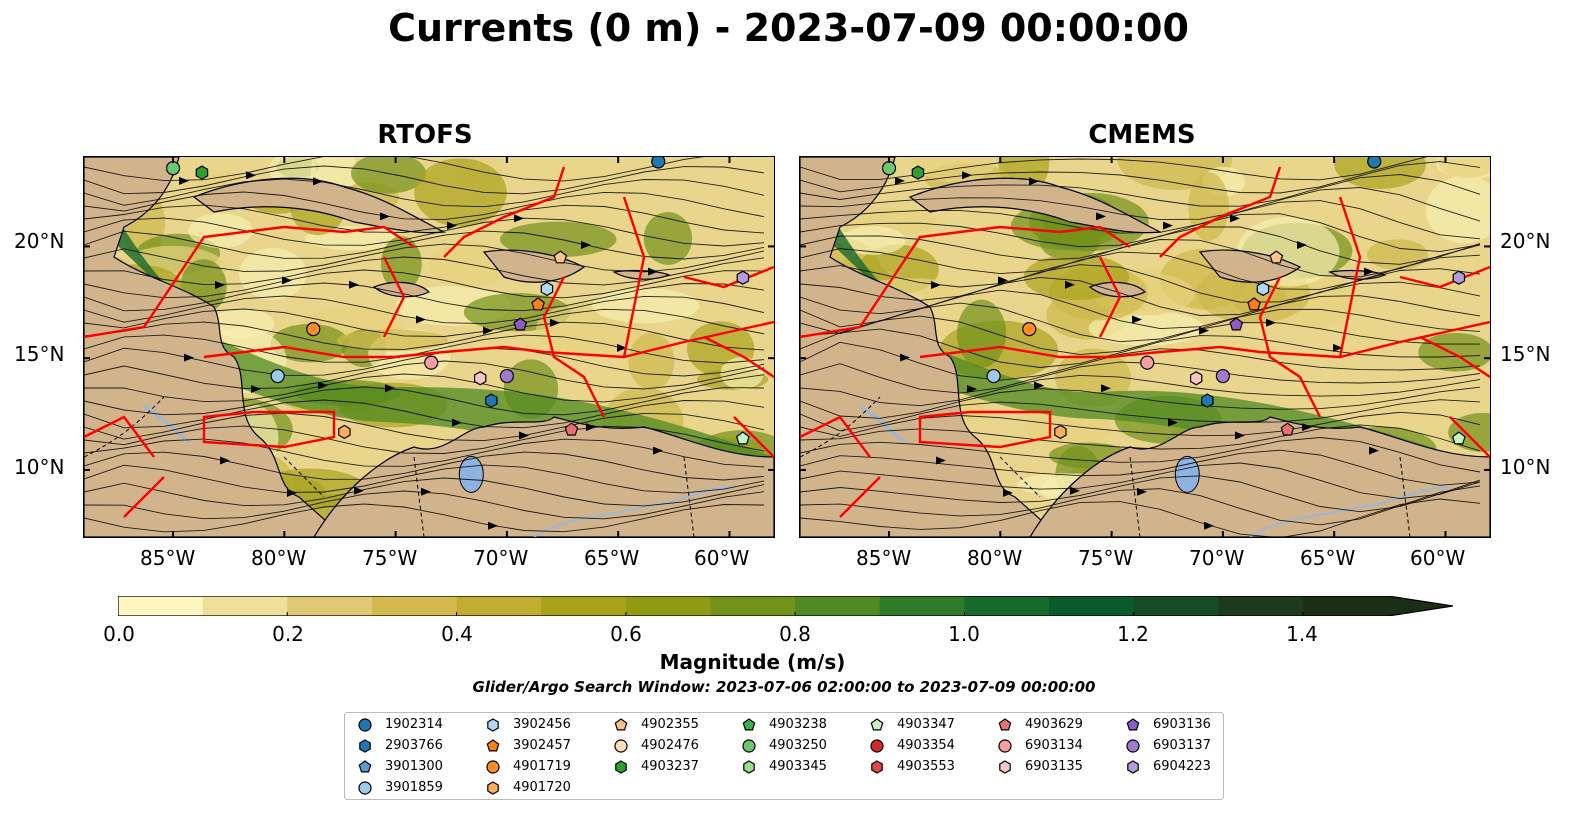  What do you see at coordinates (926, 766) in the screenshot?
I see `legend-label: 4903553` at bounding box center [926, 766].